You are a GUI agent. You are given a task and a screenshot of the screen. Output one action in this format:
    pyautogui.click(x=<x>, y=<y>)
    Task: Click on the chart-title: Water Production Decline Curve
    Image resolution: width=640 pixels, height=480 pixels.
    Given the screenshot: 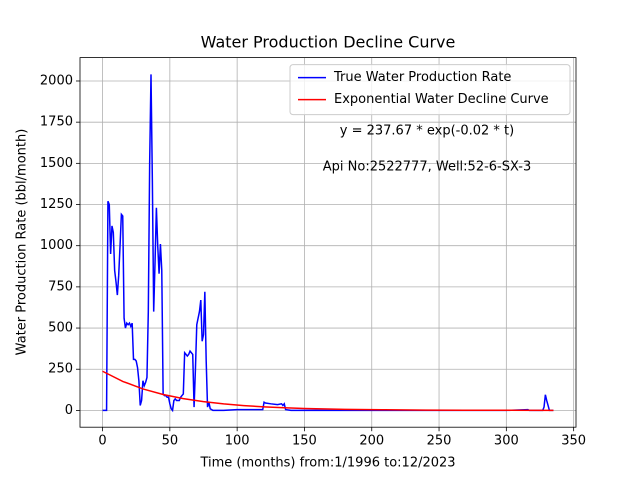 What is the action you would take?
    pyautogui.click(x=328, y=42)
    